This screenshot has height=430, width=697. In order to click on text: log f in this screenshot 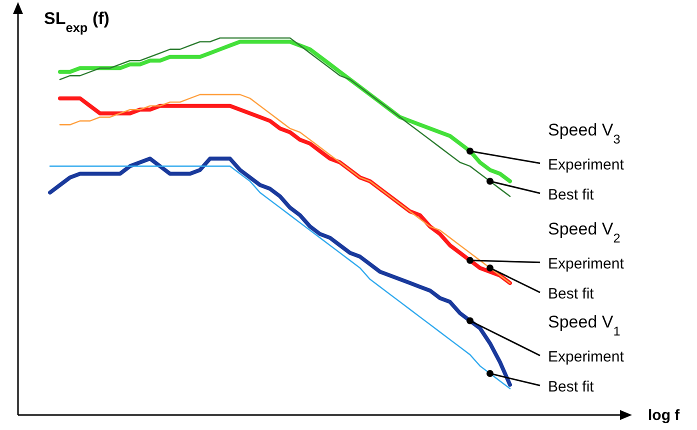, I will do `click(664, 415)`.